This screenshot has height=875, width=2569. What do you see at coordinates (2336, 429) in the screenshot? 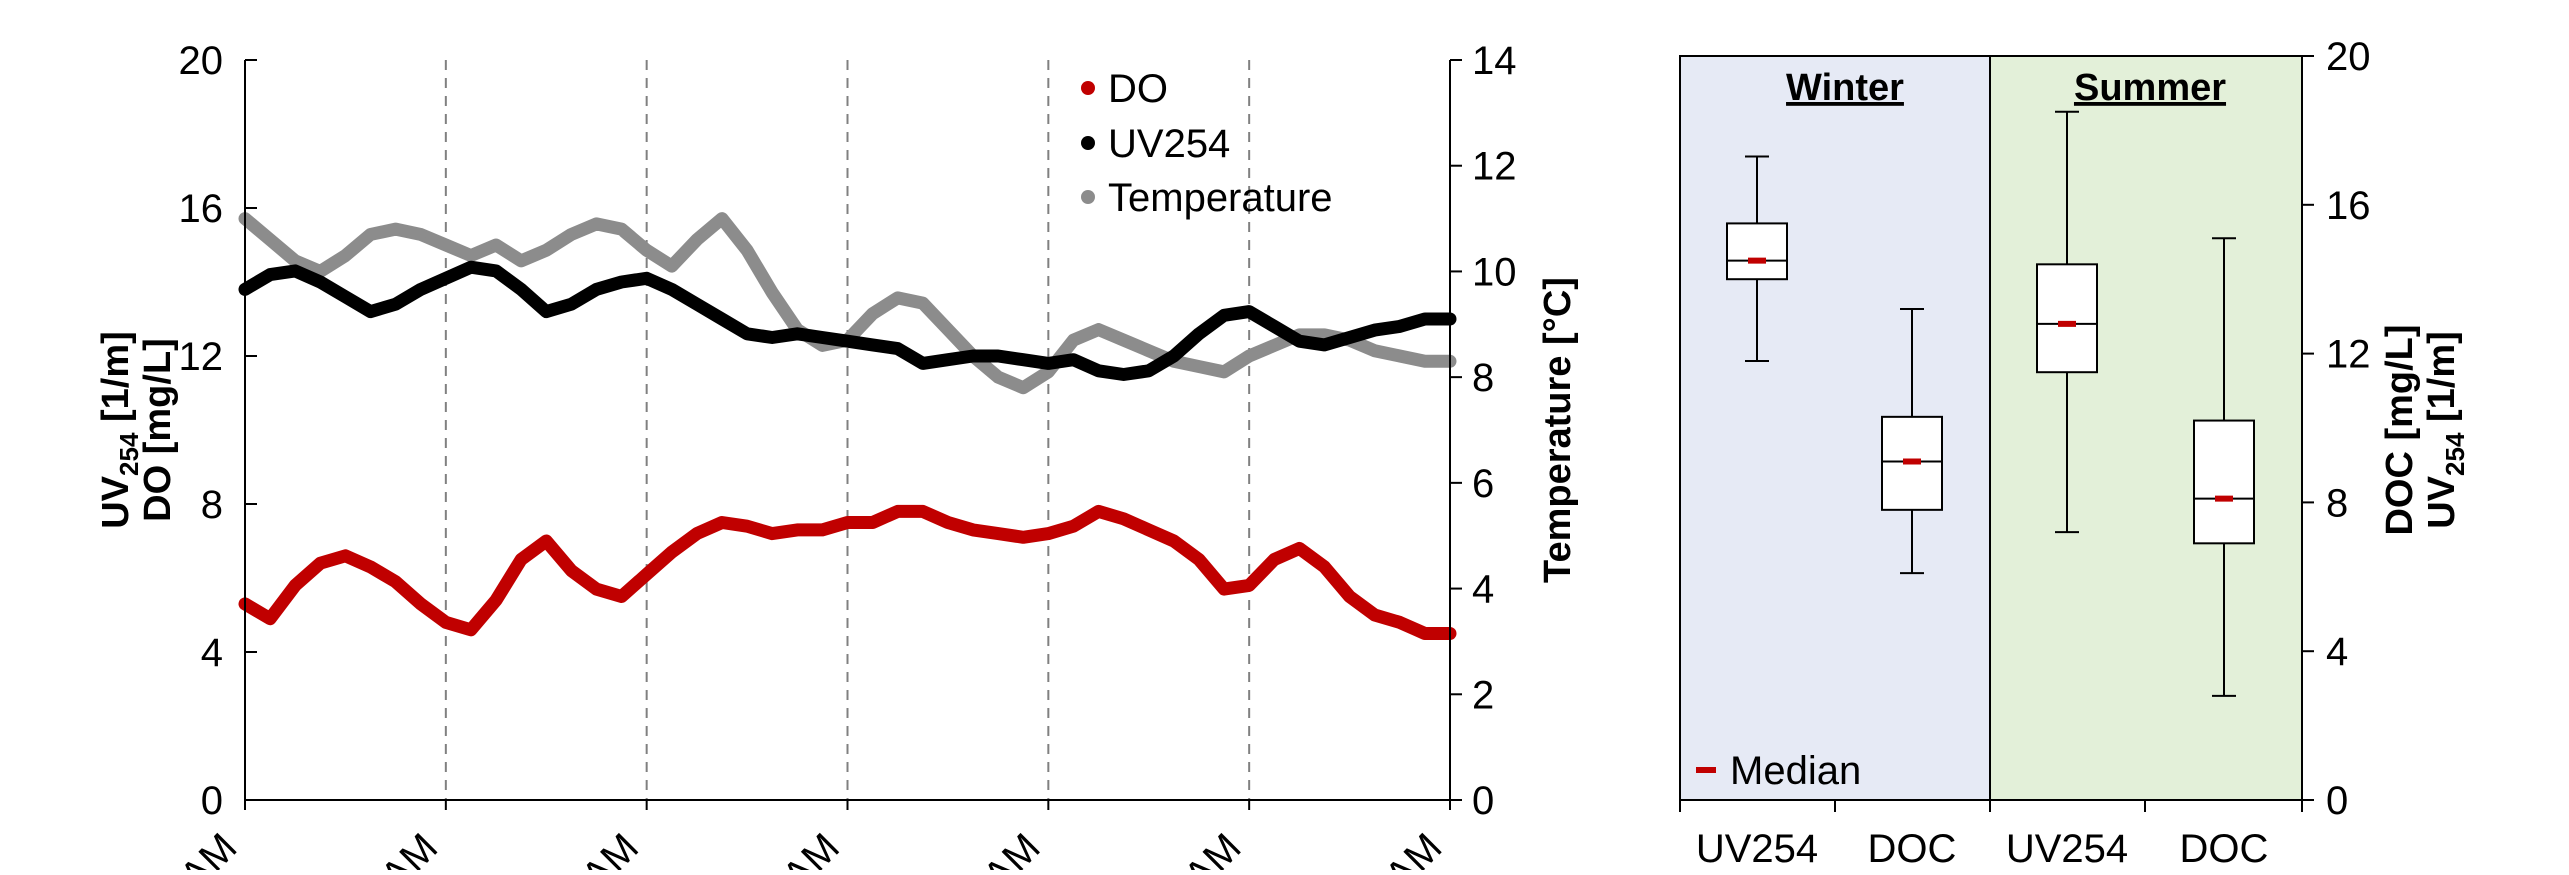
I see `box-y-ticks: 0 4 8 12 16 20` at bounding box center [2336, 429].